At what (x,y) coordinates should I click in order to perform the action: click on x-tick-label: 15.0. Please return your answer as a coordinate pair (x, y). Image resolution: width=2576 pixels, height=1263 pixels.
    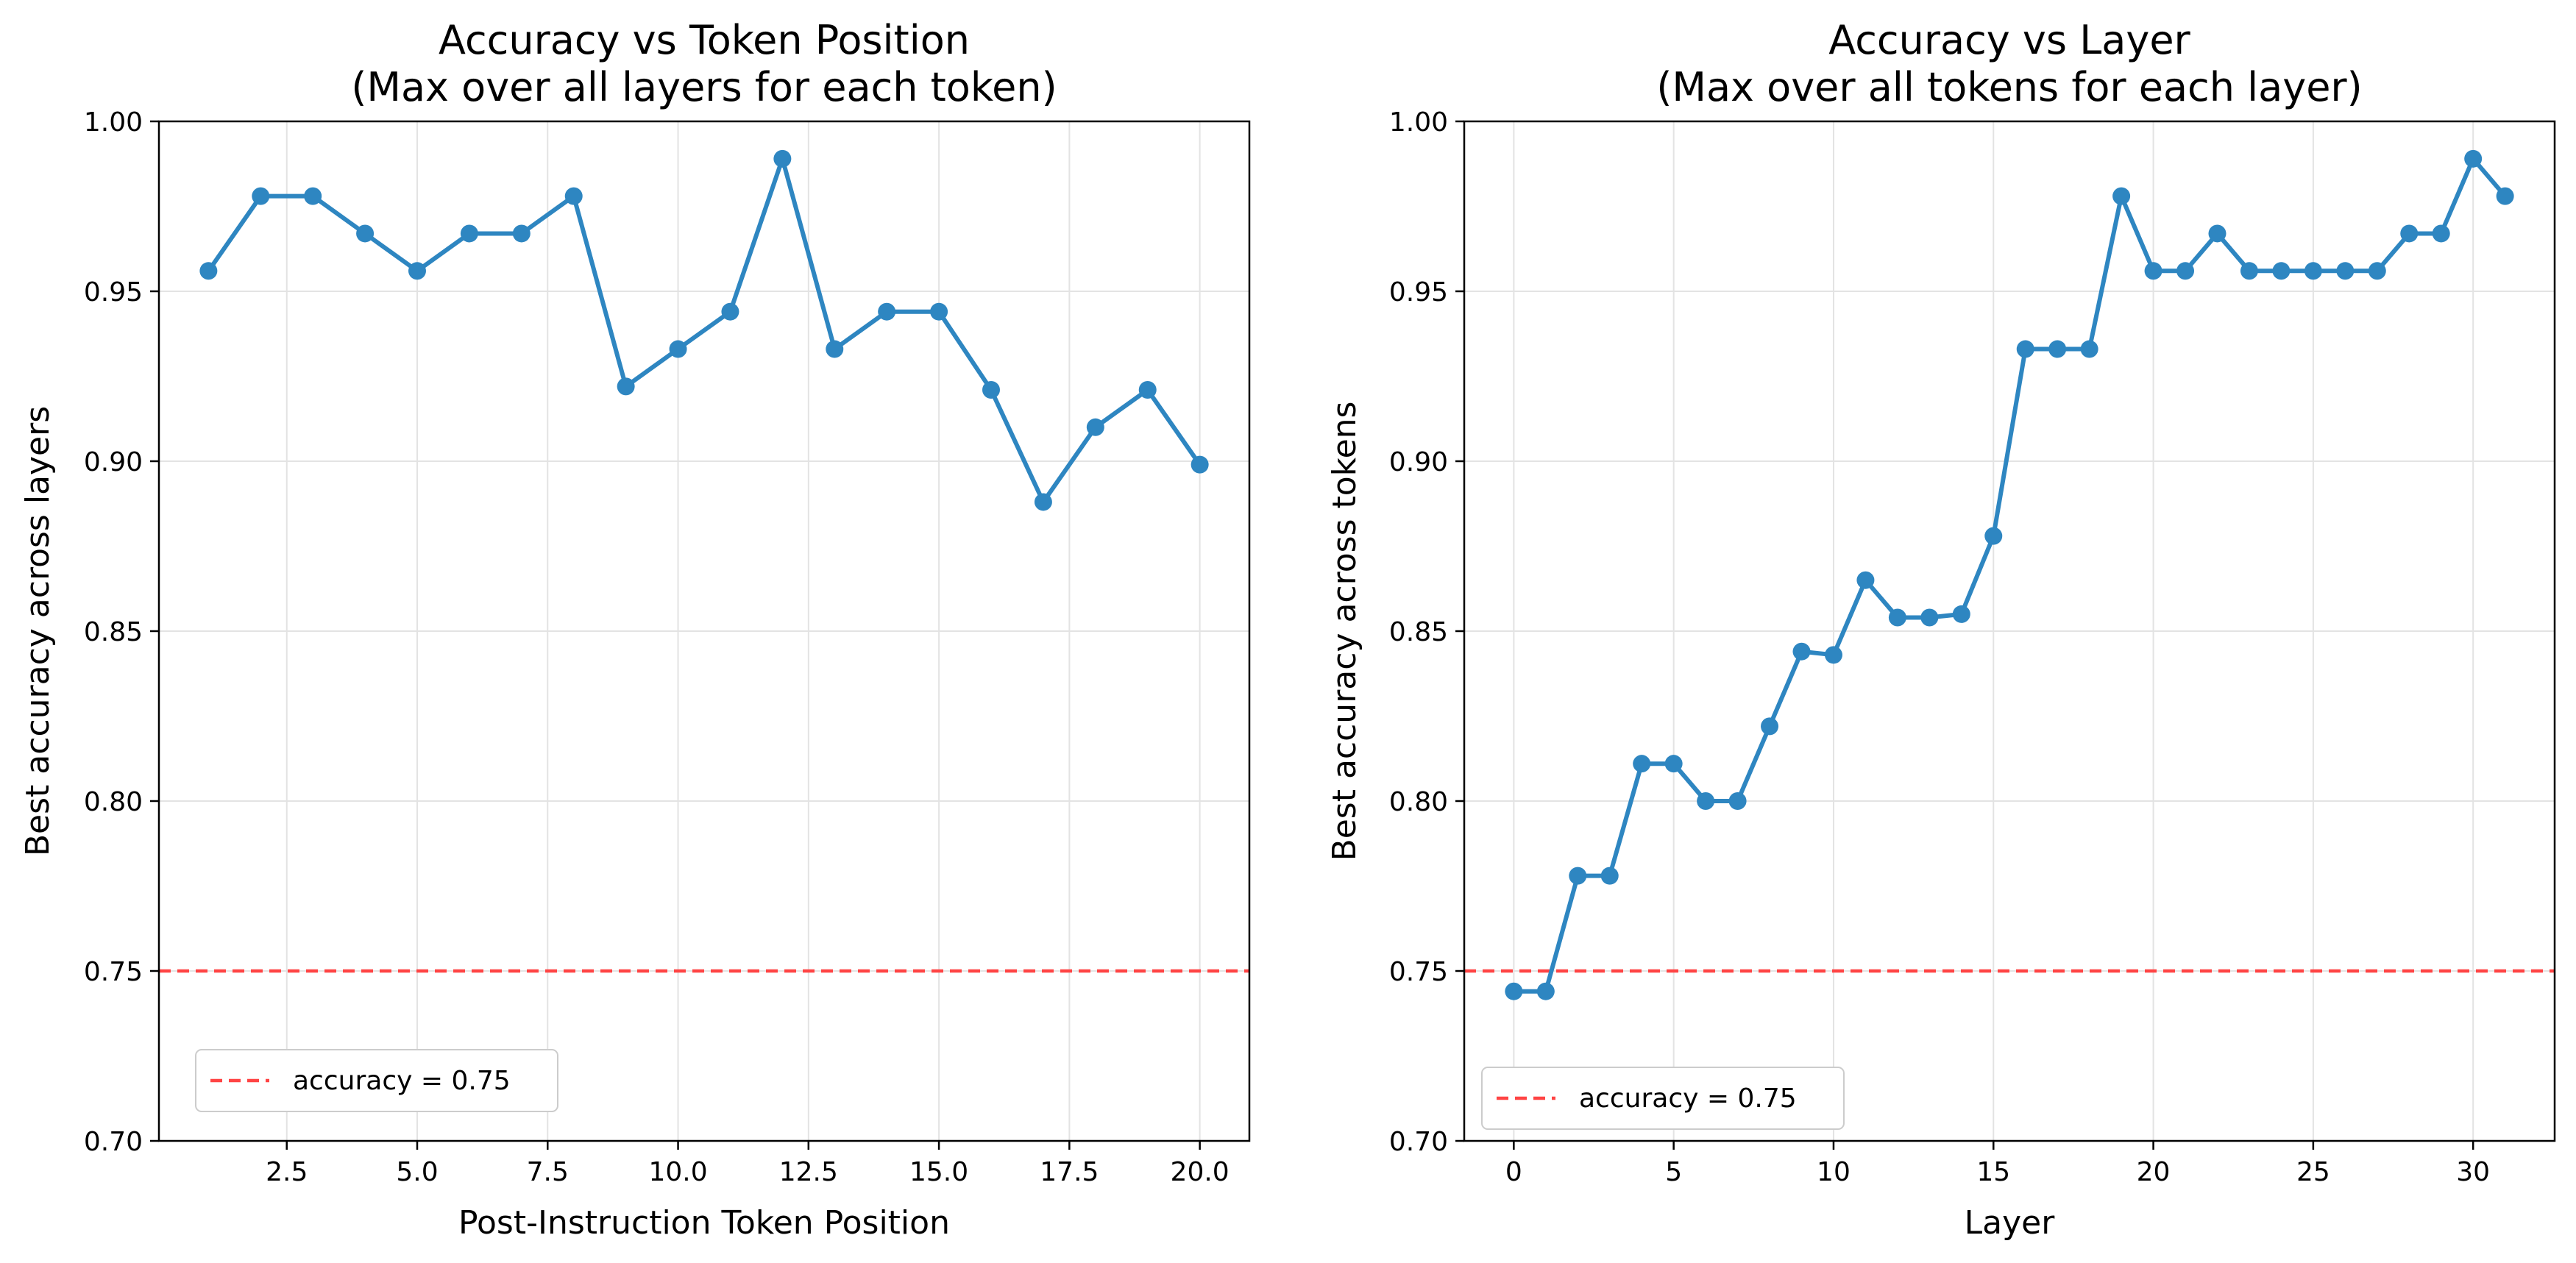
    Looking at the image, I should click on (938, 1172).